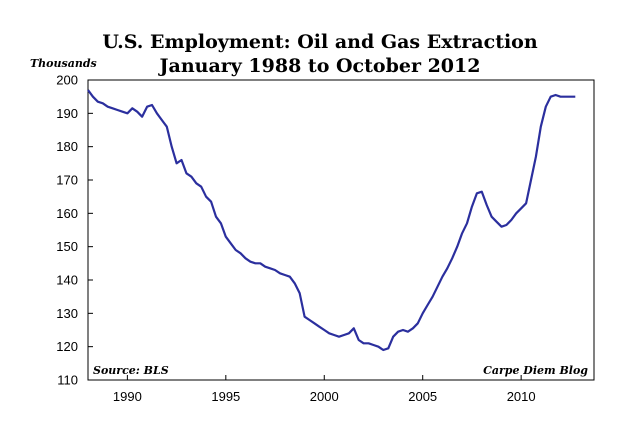 This screenshot has height=436, width=640. What do you see at coordinates (67, 113) in the screenshot?
I see `y-tick-label: 190` at bounding box center [67, 113].